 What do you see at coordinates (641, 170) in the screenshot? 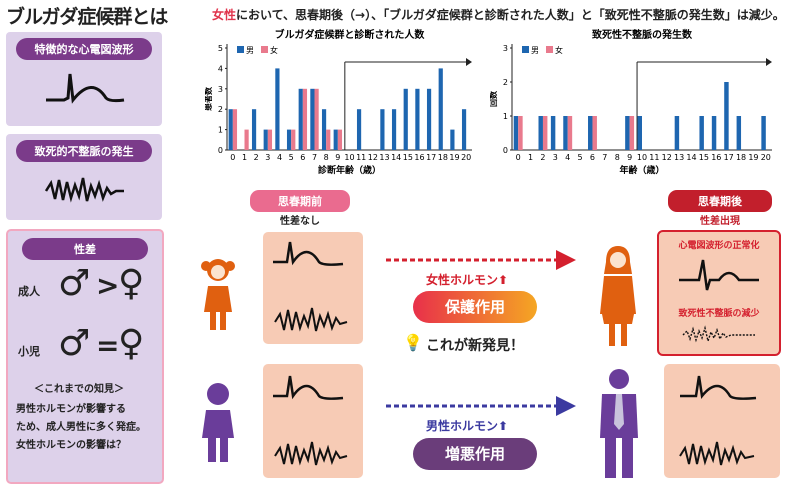
I see `x-axis-label: 年齢（歳）` at bounding box center [641, 170].